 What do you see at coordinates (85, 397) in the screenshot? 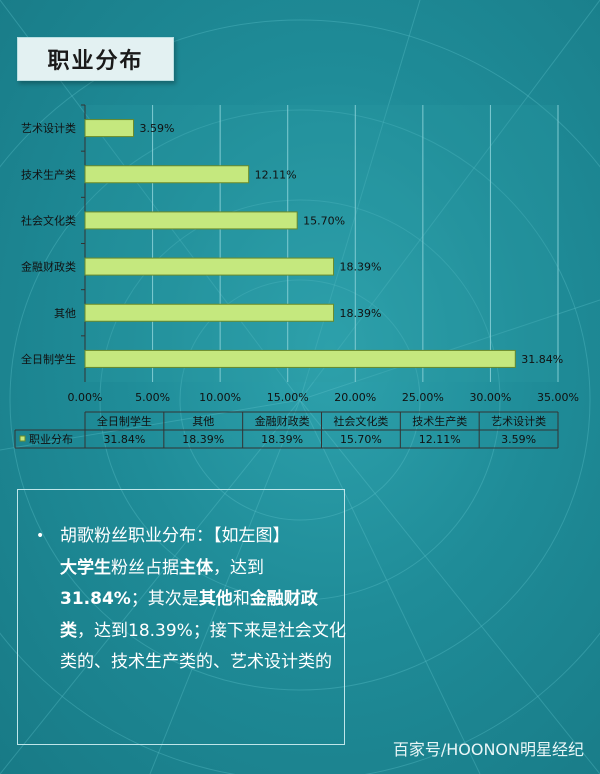
I see `x-tick-label: 0.00%` at bounding box center [85, 397].